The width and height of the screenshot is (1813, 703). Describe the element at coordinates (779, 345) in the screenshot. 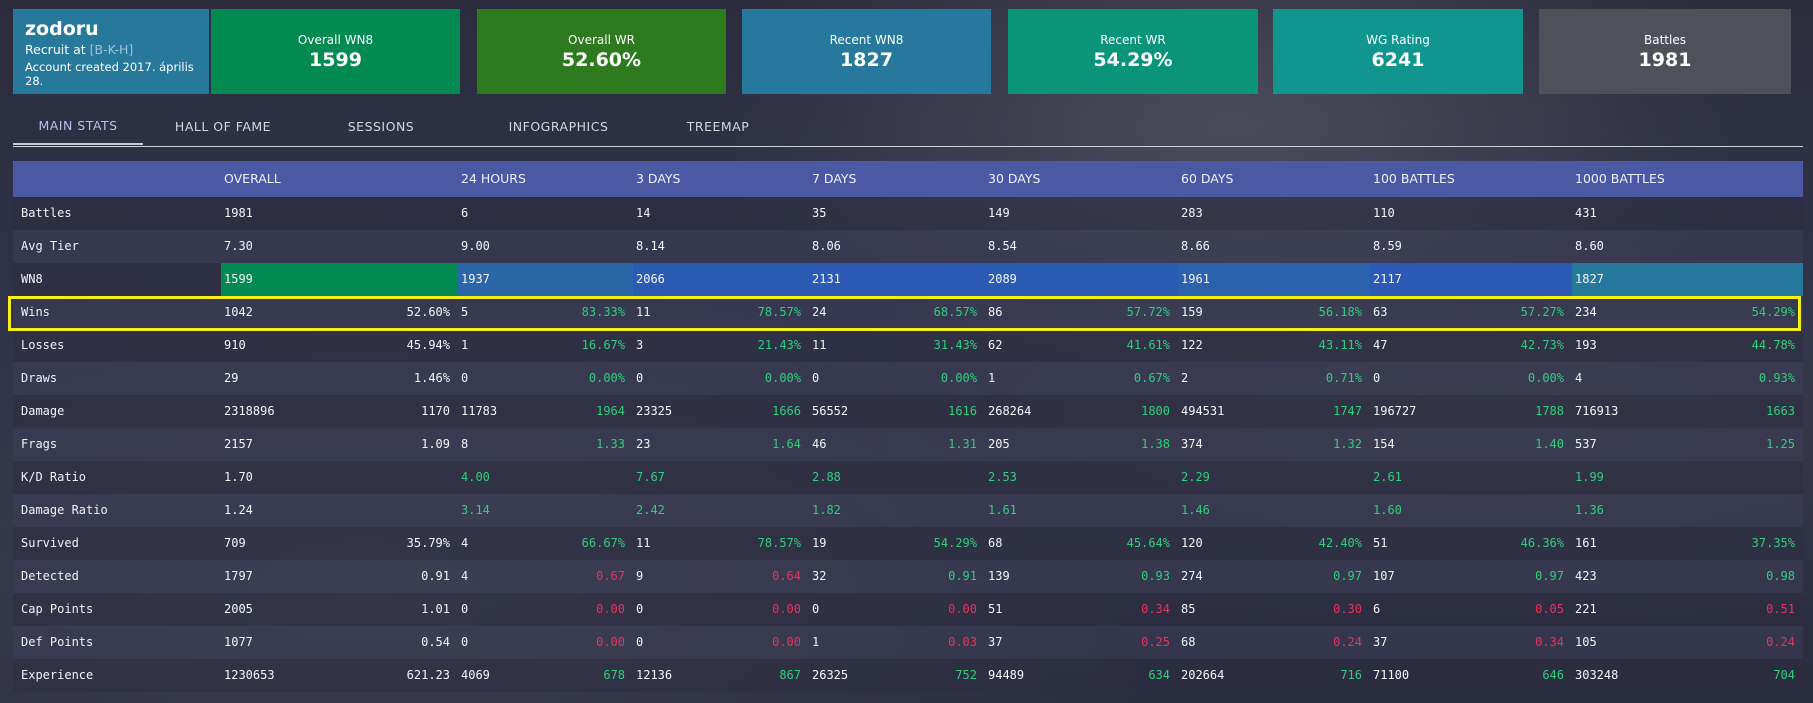

I see `cell-secondary-value: 21.43%` at that location.